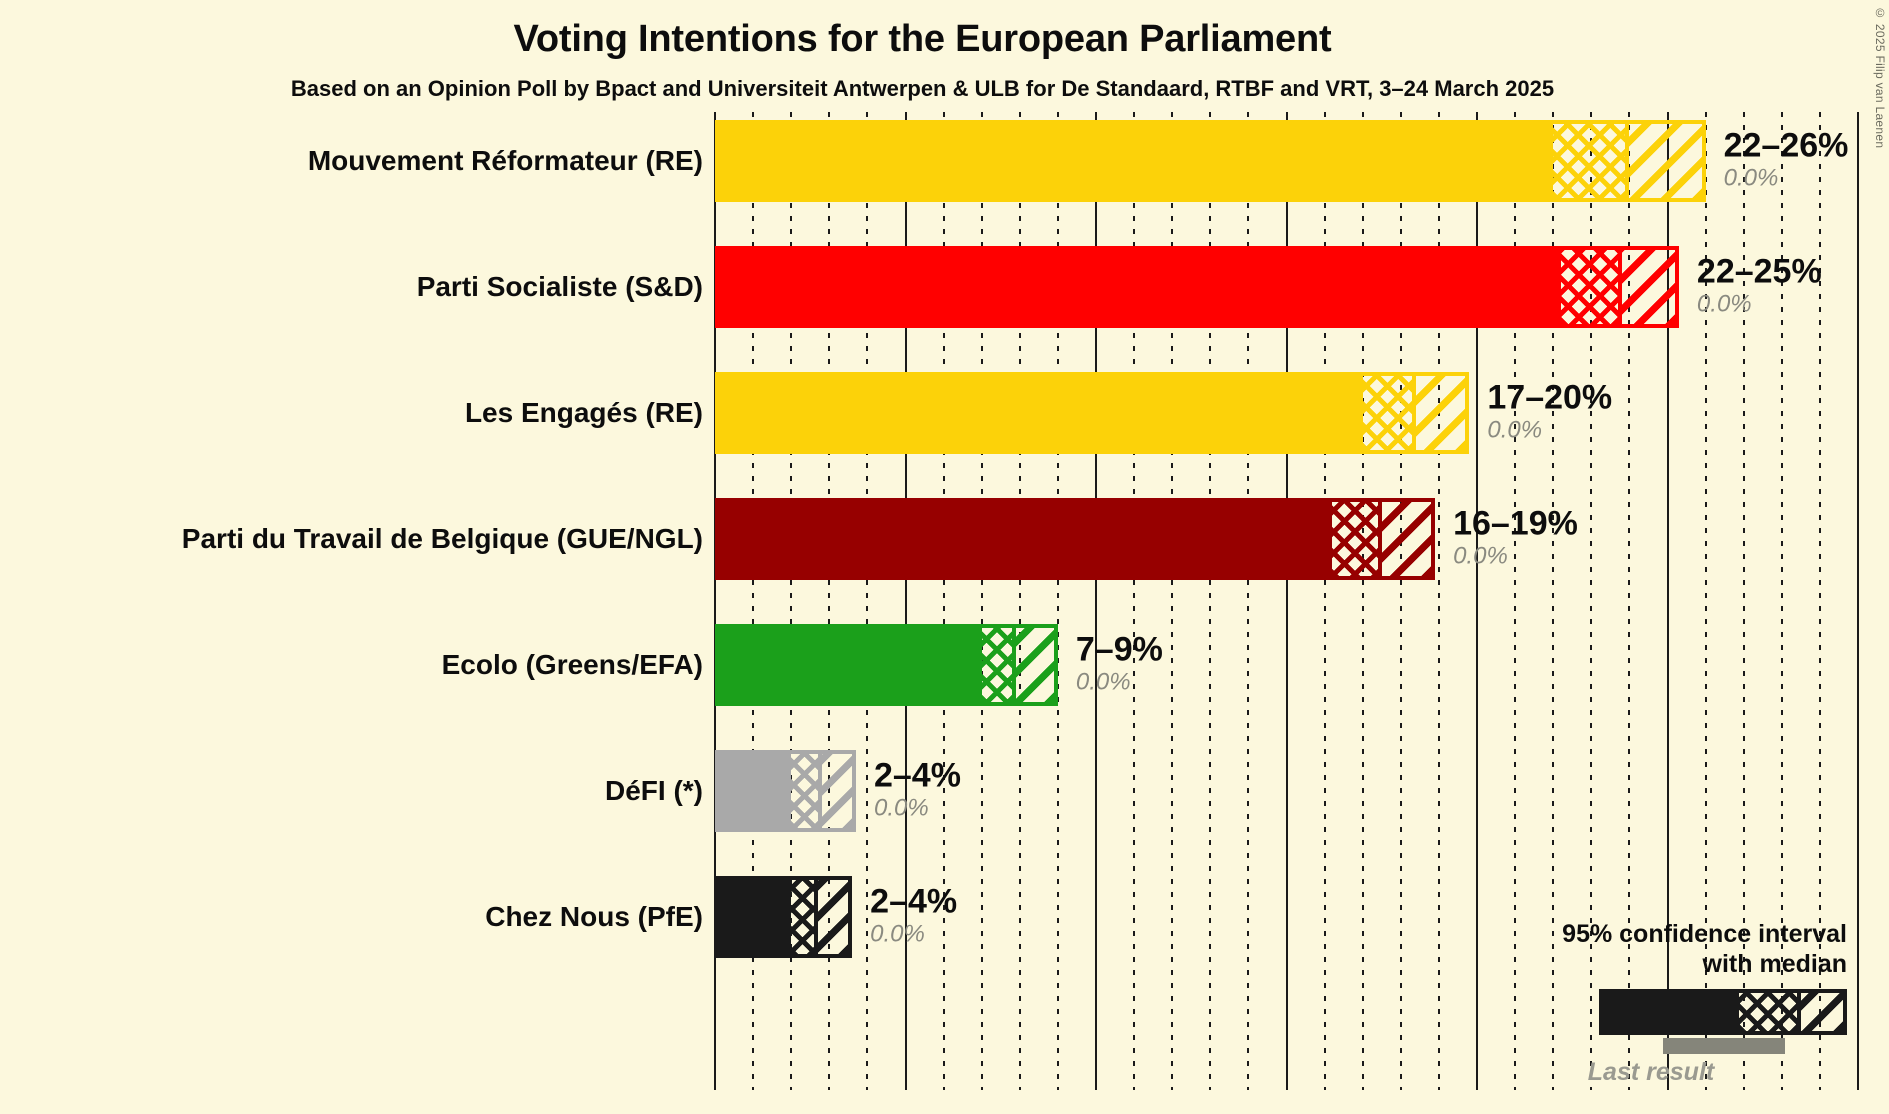 The width and height of the screenshot is (1889, 1114). I want to click on bar-value-block: 17–20% 0.0%, so click(1549, 412).